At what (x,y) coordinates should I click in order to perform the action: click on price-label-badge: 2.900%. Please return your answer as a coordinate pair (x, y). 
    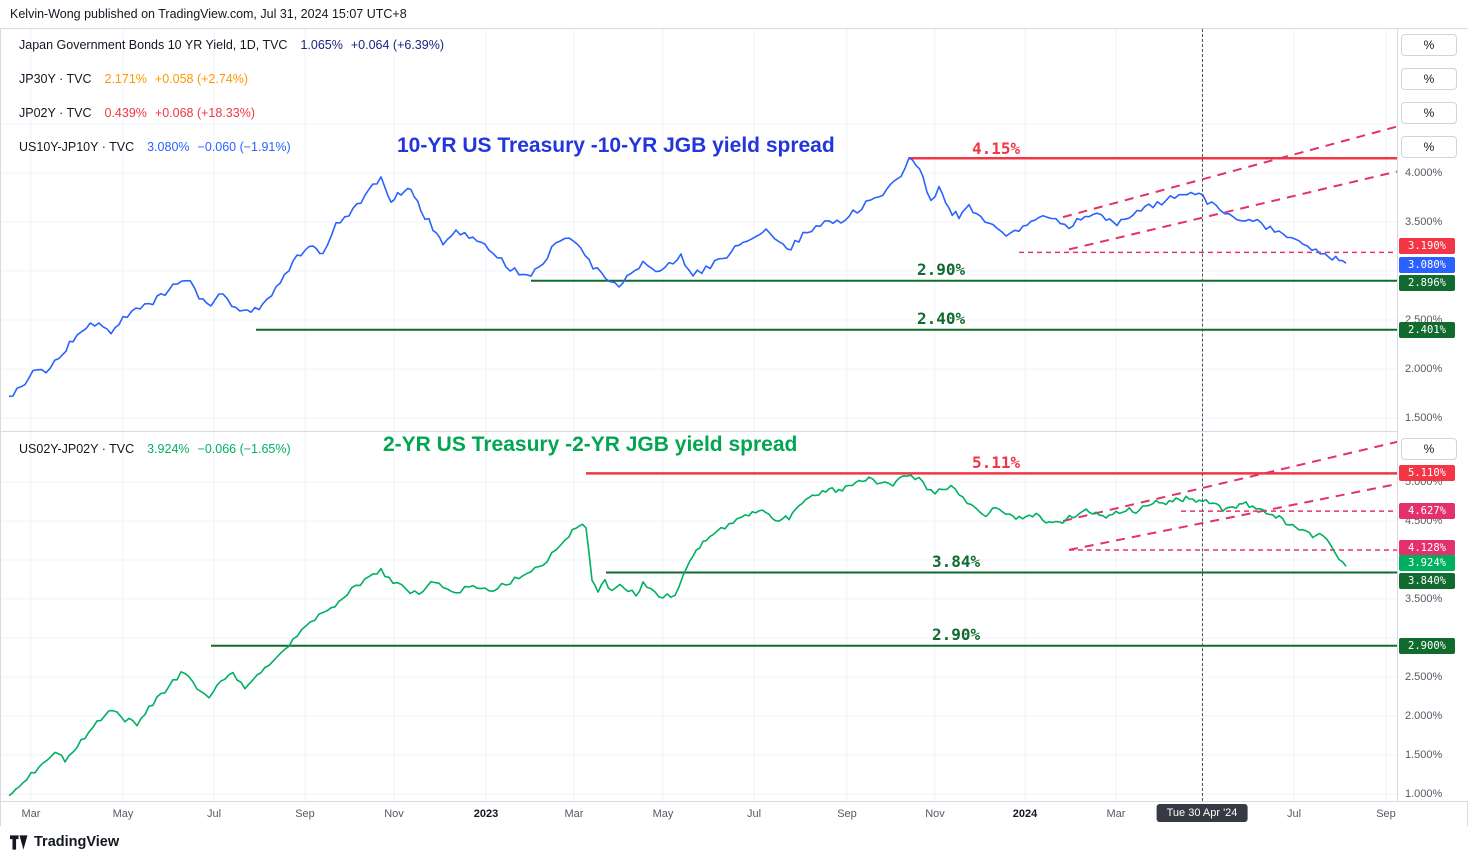
    Looking at the image, I should click on (1427, 645).